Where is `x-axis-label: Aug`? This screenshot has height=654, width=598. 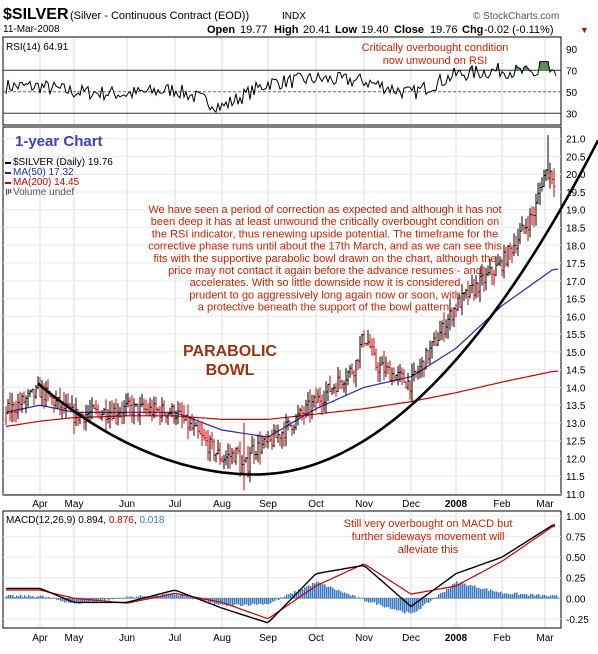 x-axis-label: Aug is located at coordinates (222, 504).